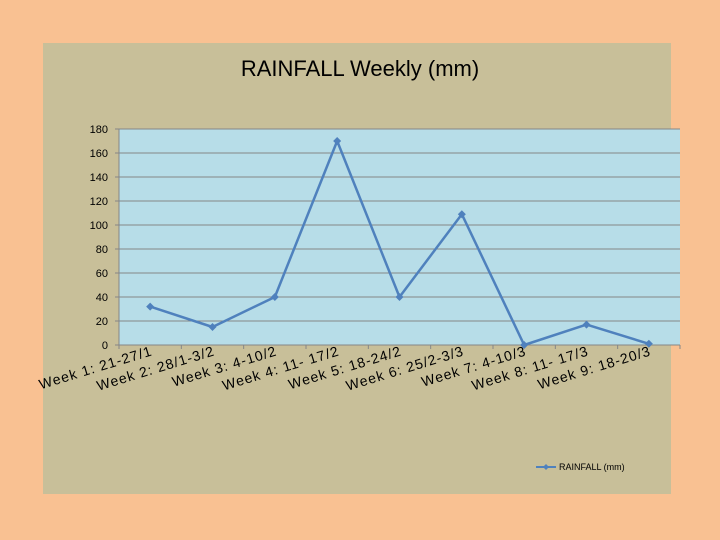 This screenshot has width=720, height=540. Describe the element at coordinates (99, 226) in the screenshot. I see `y-tick-label-100: 100` at that location.